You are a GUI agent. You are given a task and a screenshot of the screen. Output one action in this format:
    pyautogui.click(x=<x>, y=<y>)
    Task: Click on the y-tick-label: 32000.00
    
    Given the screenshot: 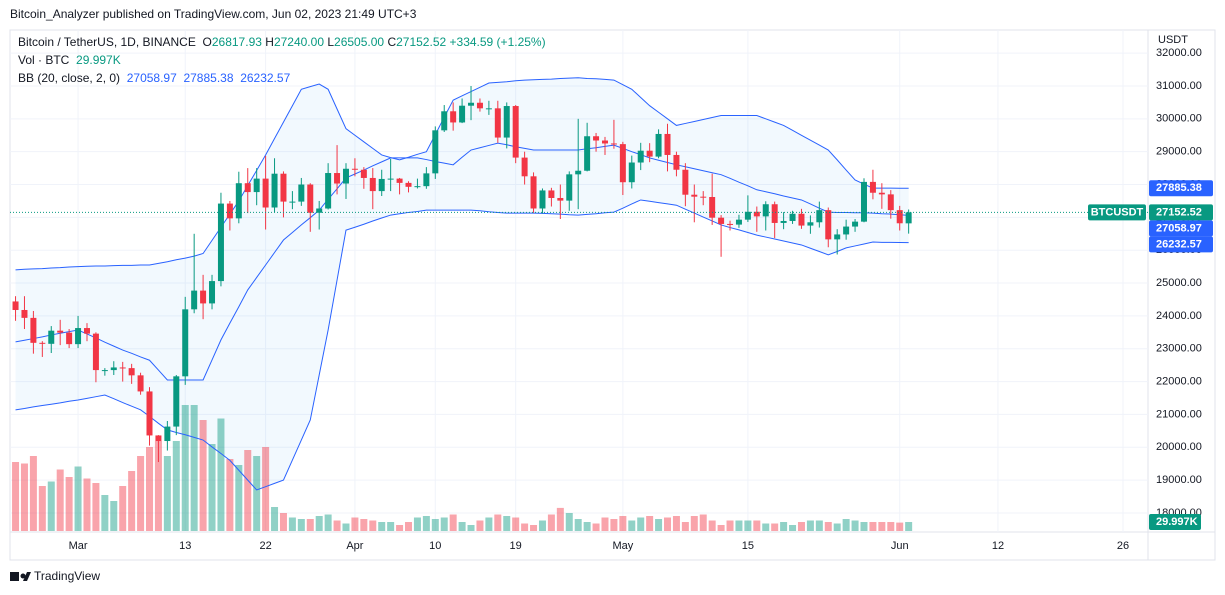 What is the action you would take?
    pyautogui.click(x=1179, y=53)
    